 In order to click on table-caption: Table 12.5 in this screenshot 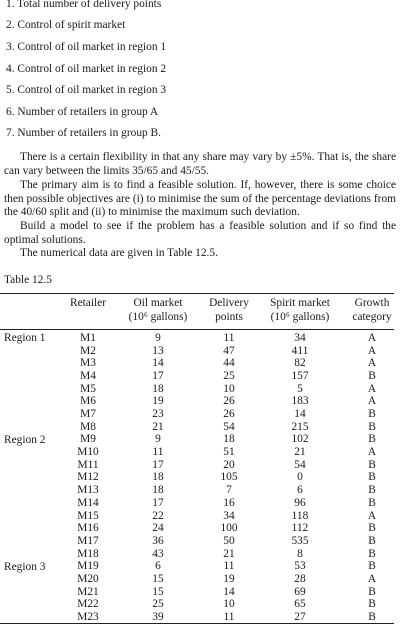, I will do `click(28, 280)`.